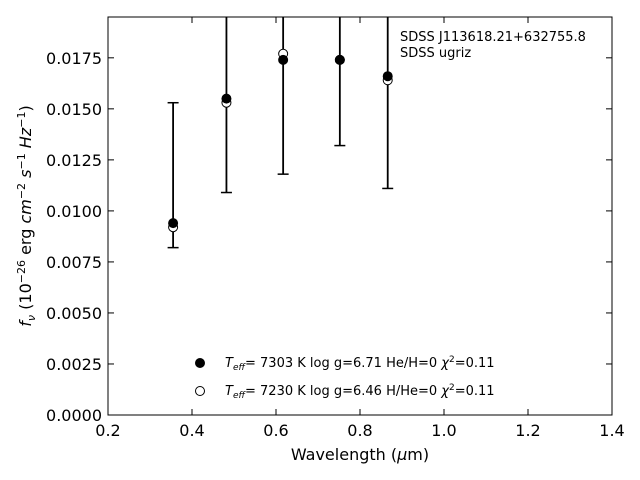 This screenshot has width=640, height=480. Describe the element at coordinates (191, 430) in the screenshot. I see `x-tick-label: 0.4` at that location.